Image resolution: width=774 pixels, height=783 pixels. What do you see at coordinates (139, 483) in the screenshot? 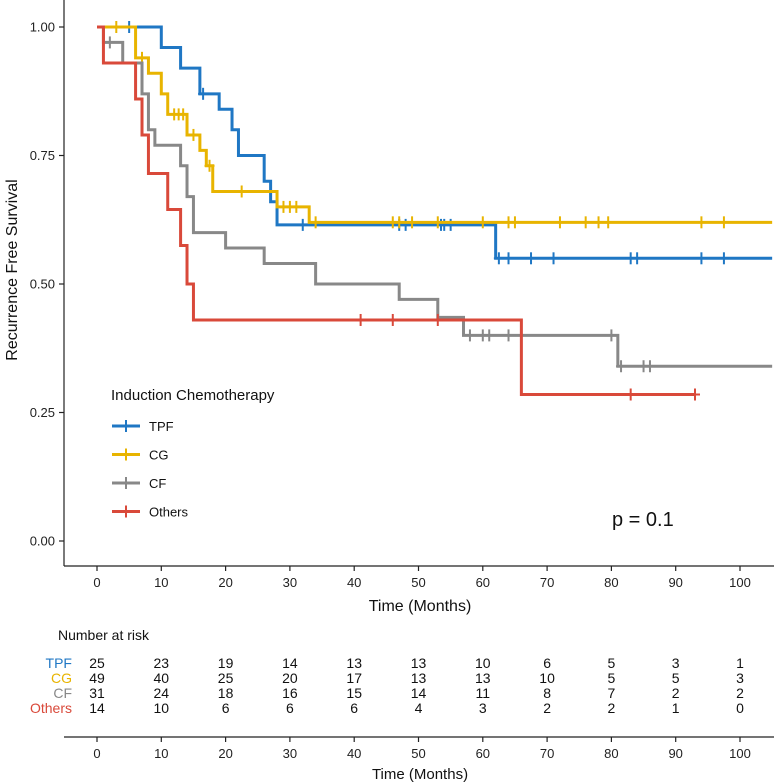
I see `legend-item-cf: CF` at bounding box center [139, 483].